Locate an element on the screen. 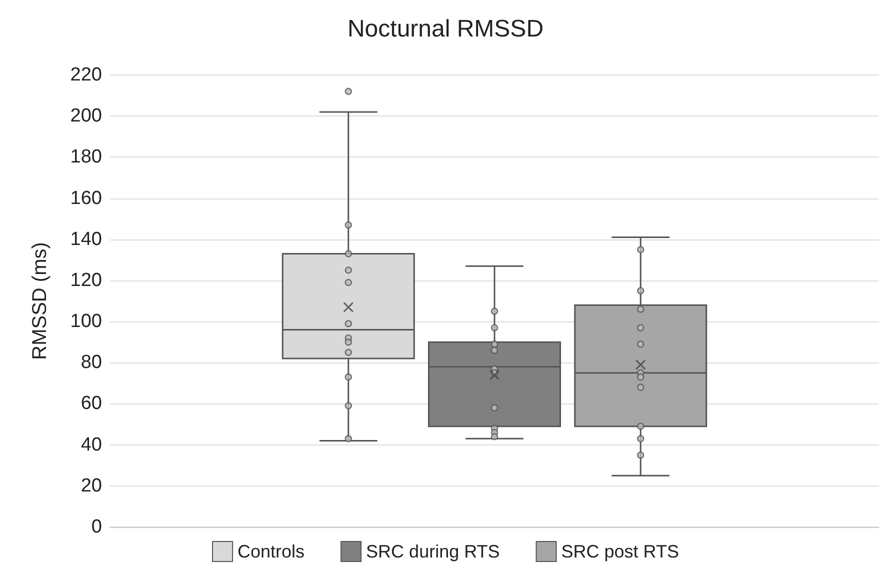 The image size is (891, 577). y-tick-label: 100 is located at coordinates (86, 321).